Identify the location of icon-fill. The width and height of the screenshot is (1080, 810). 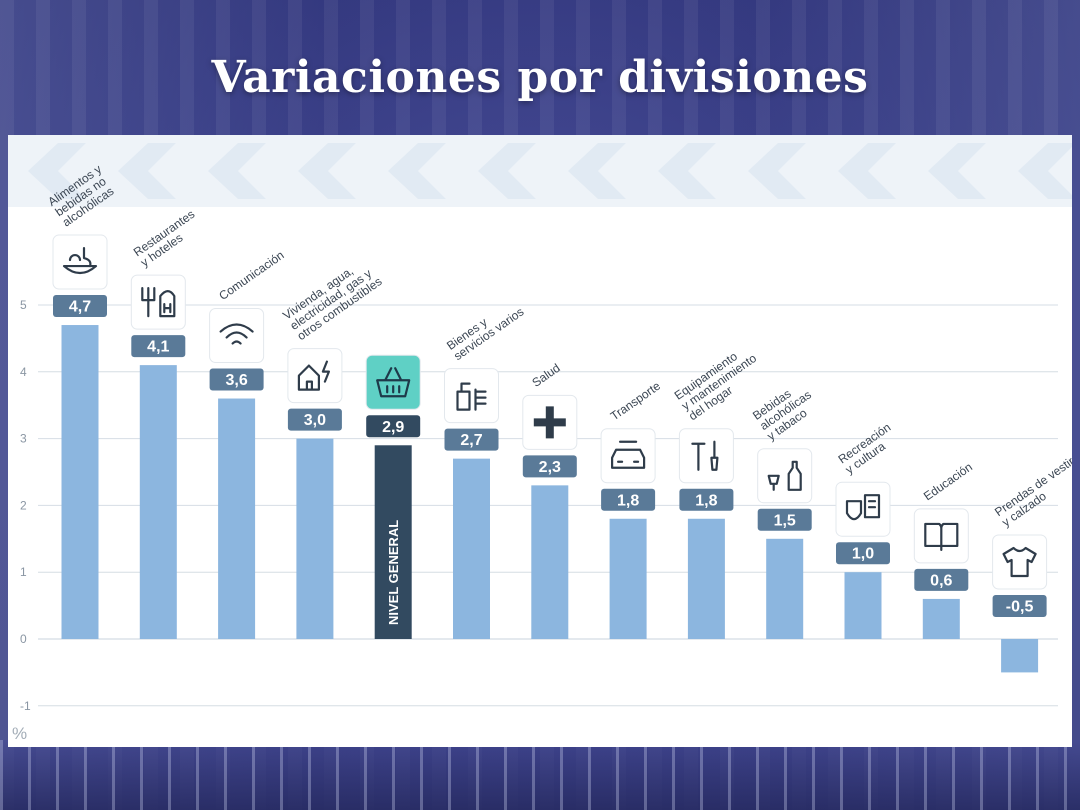
(549, 422).